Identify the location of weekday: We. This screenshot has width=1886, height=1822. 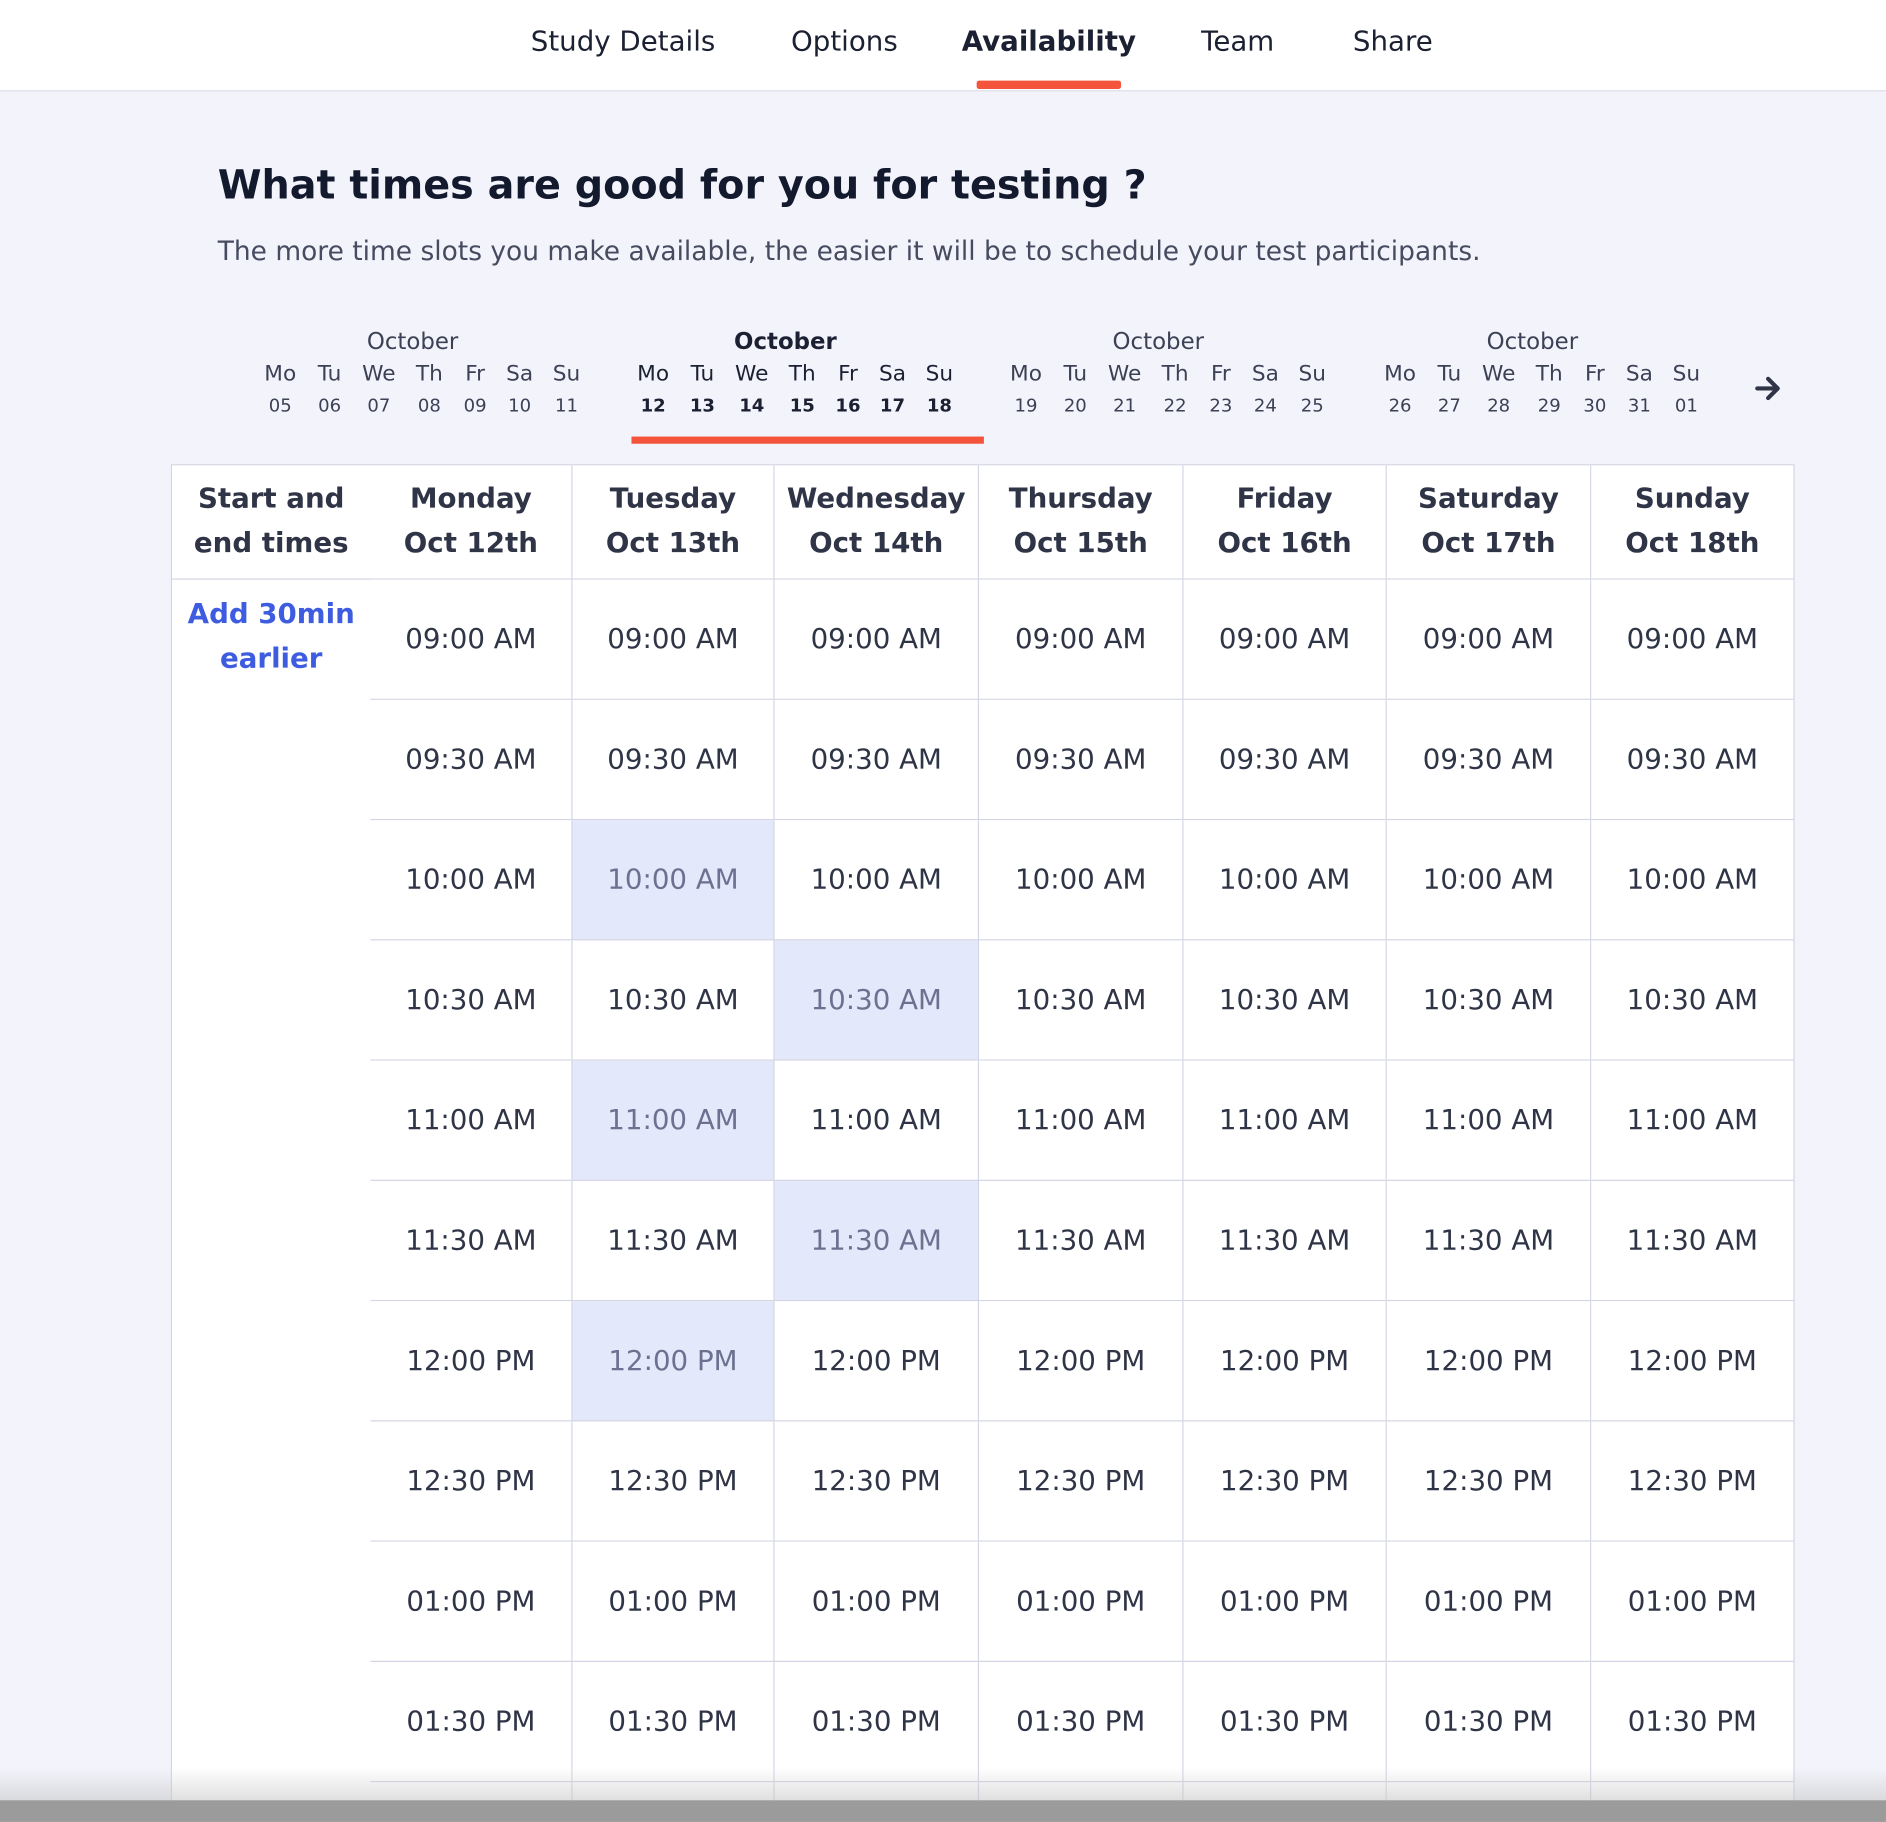
(1498, 374).